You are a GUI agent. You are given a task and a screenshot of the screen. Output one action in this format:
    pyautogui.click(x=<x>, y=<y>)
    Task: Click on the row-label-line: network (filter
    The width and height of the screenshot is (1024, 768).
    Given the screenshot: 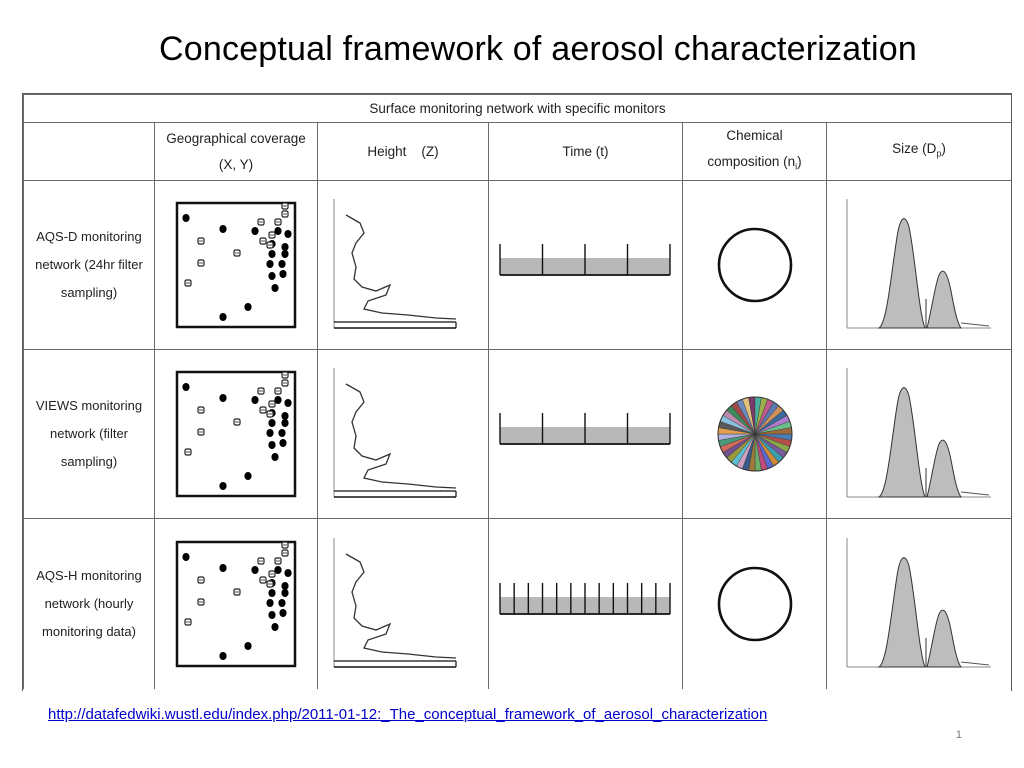 What is the action you would take?
    pyautogui.click(x=89, y=433)
    